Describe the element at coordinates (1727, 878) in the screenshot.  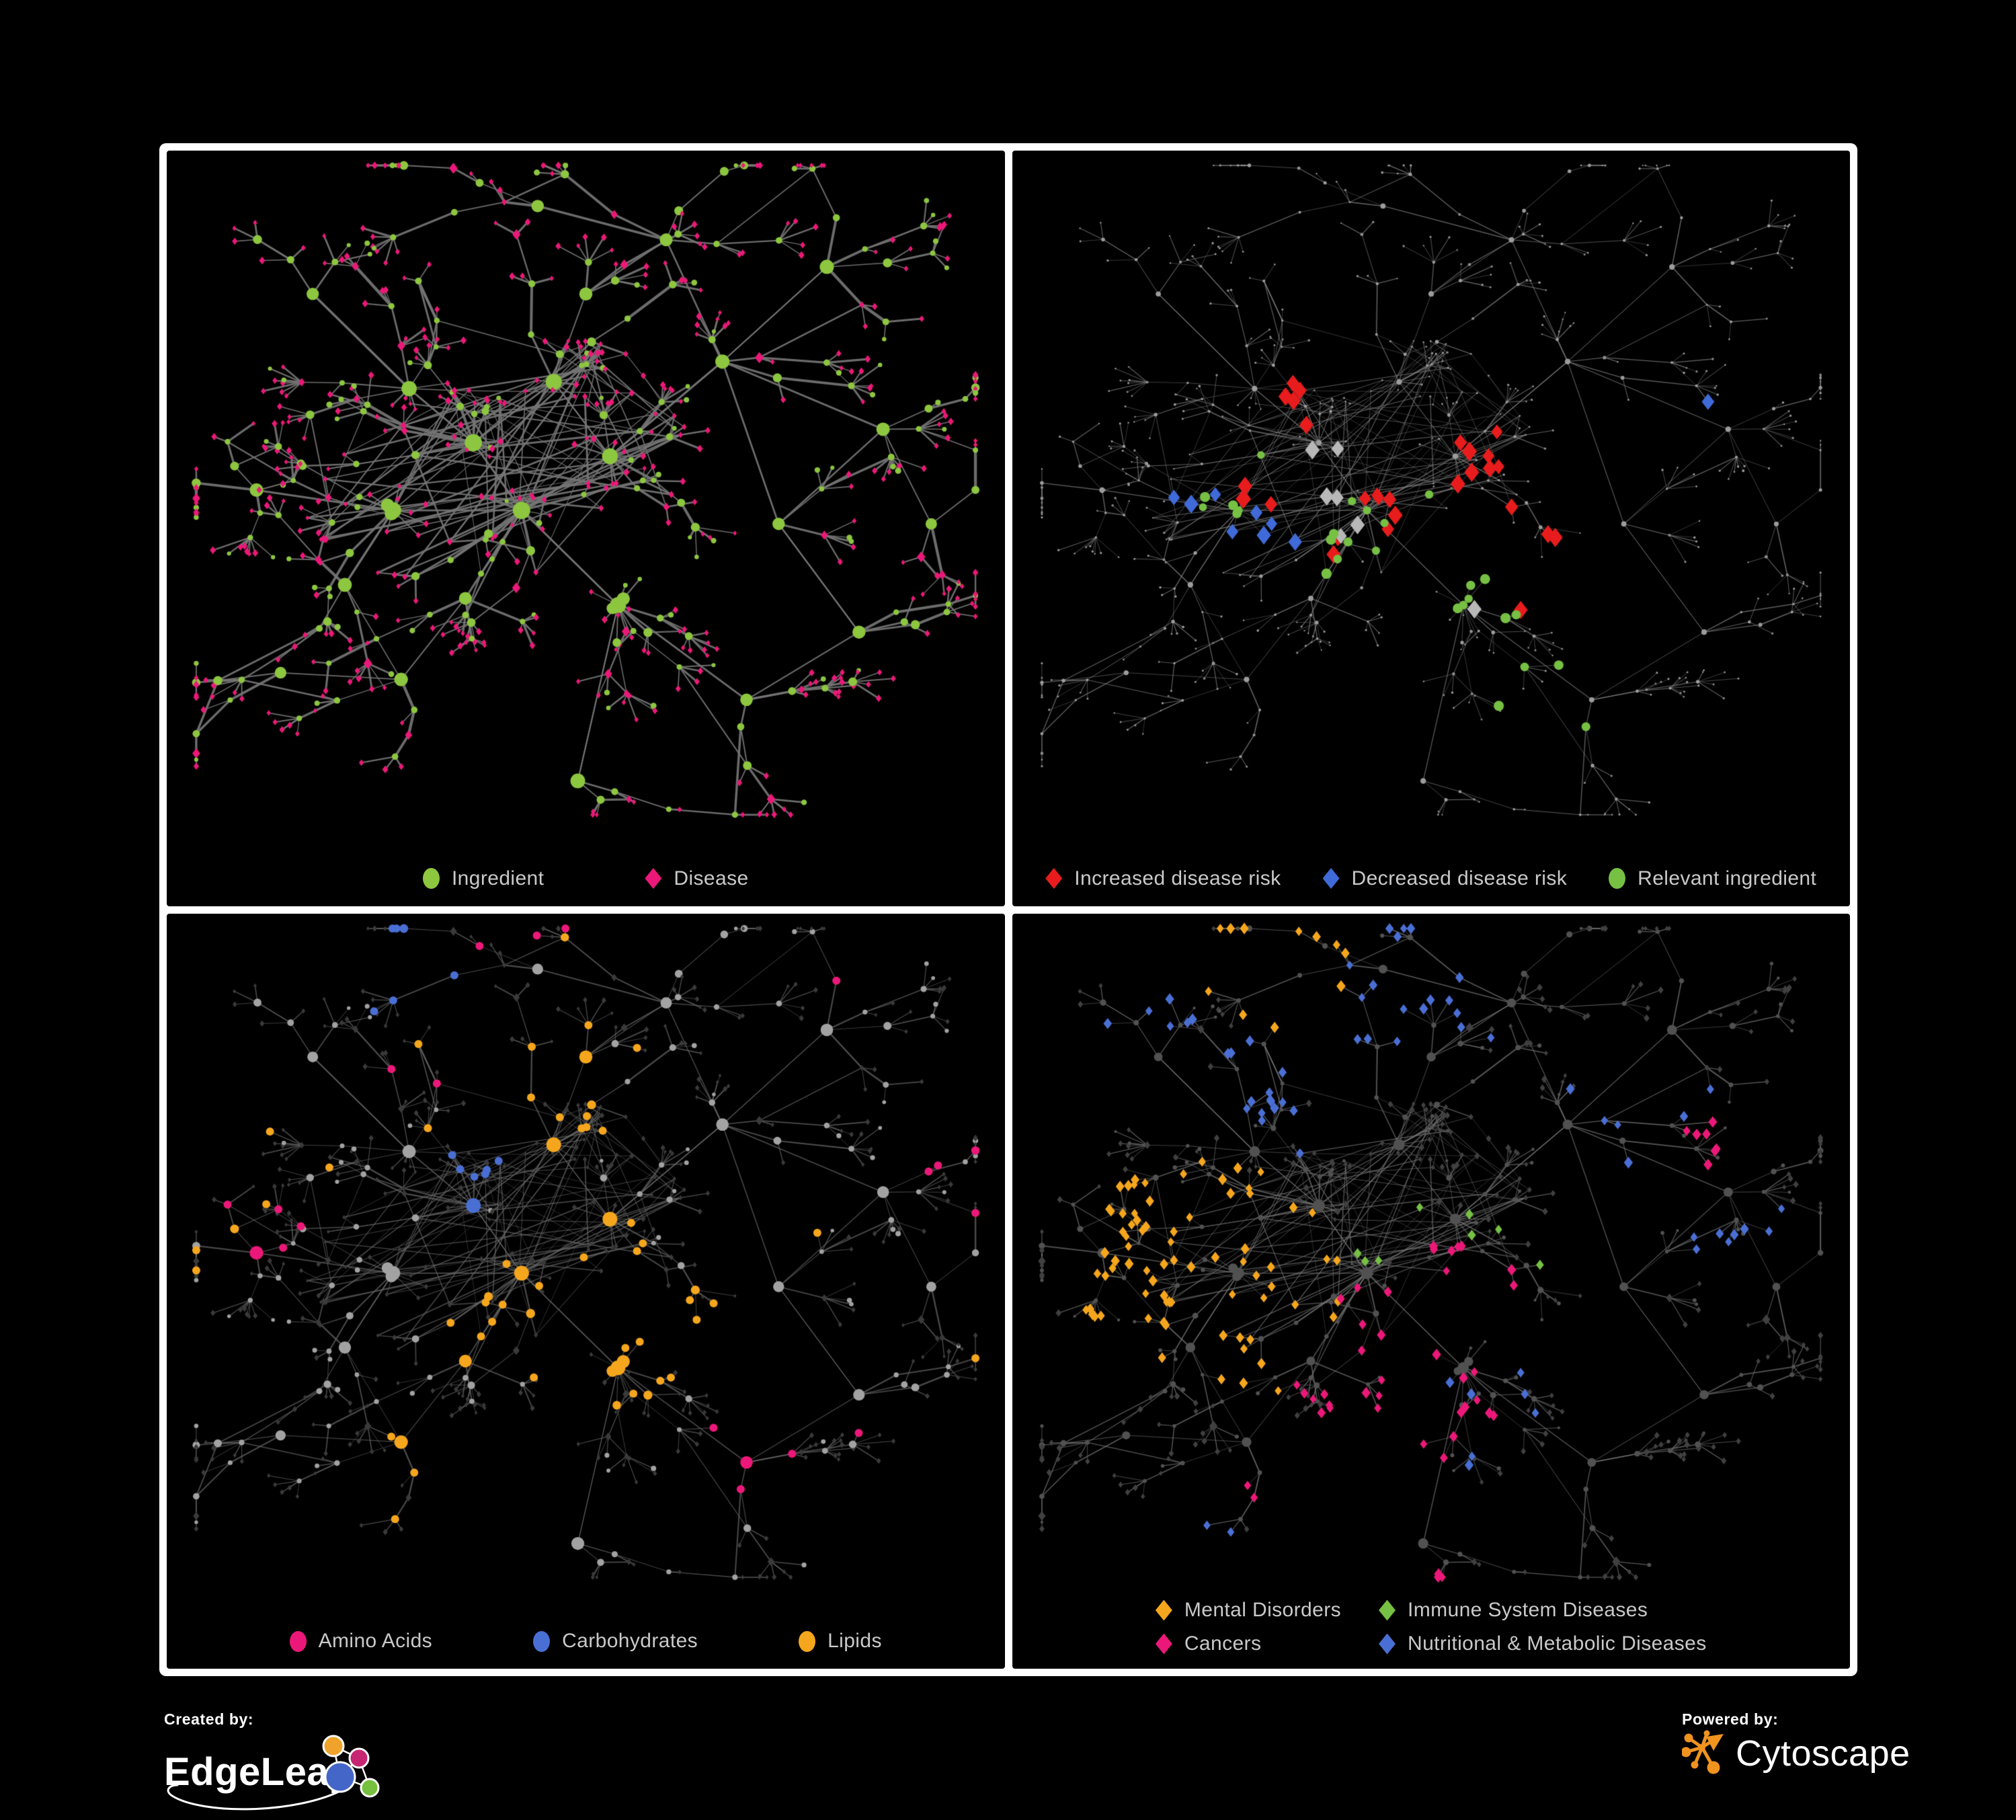
I see `legend-label-relevant-ingredient: Relevant ingredient` at that location.